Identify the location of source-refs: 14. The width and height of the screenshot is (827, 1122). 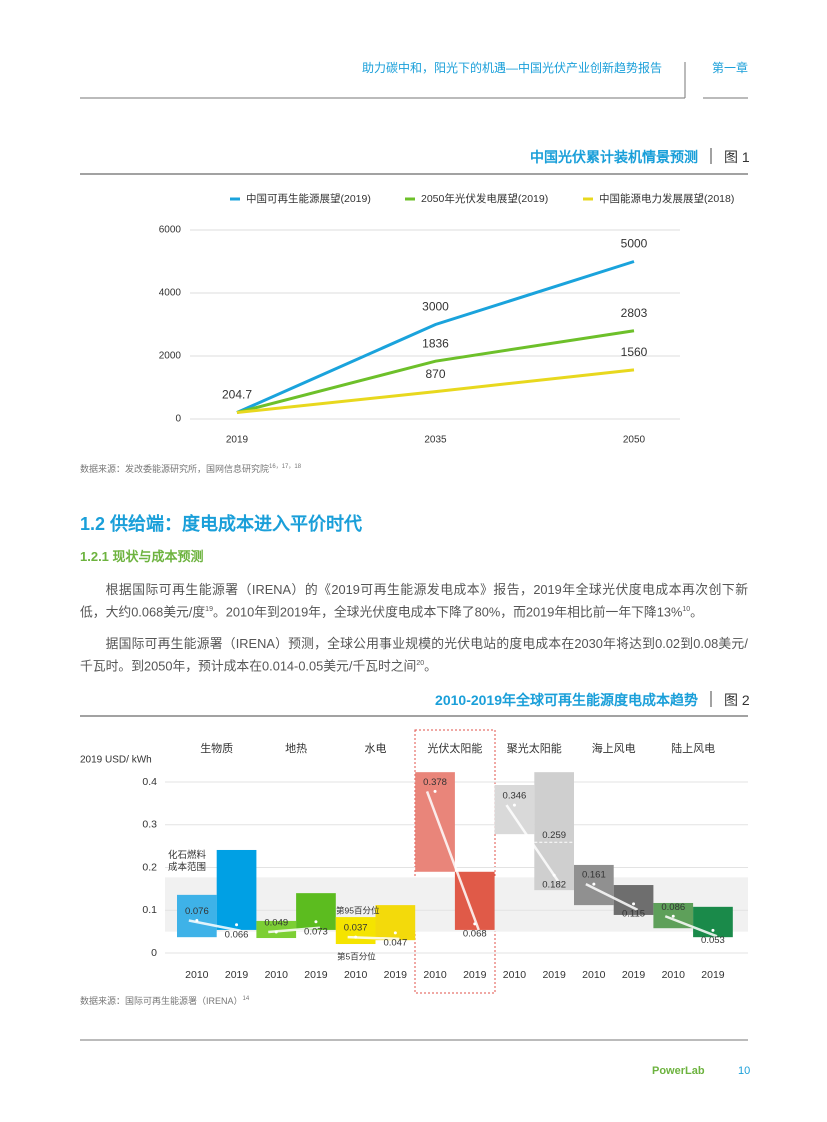
(246, 999).